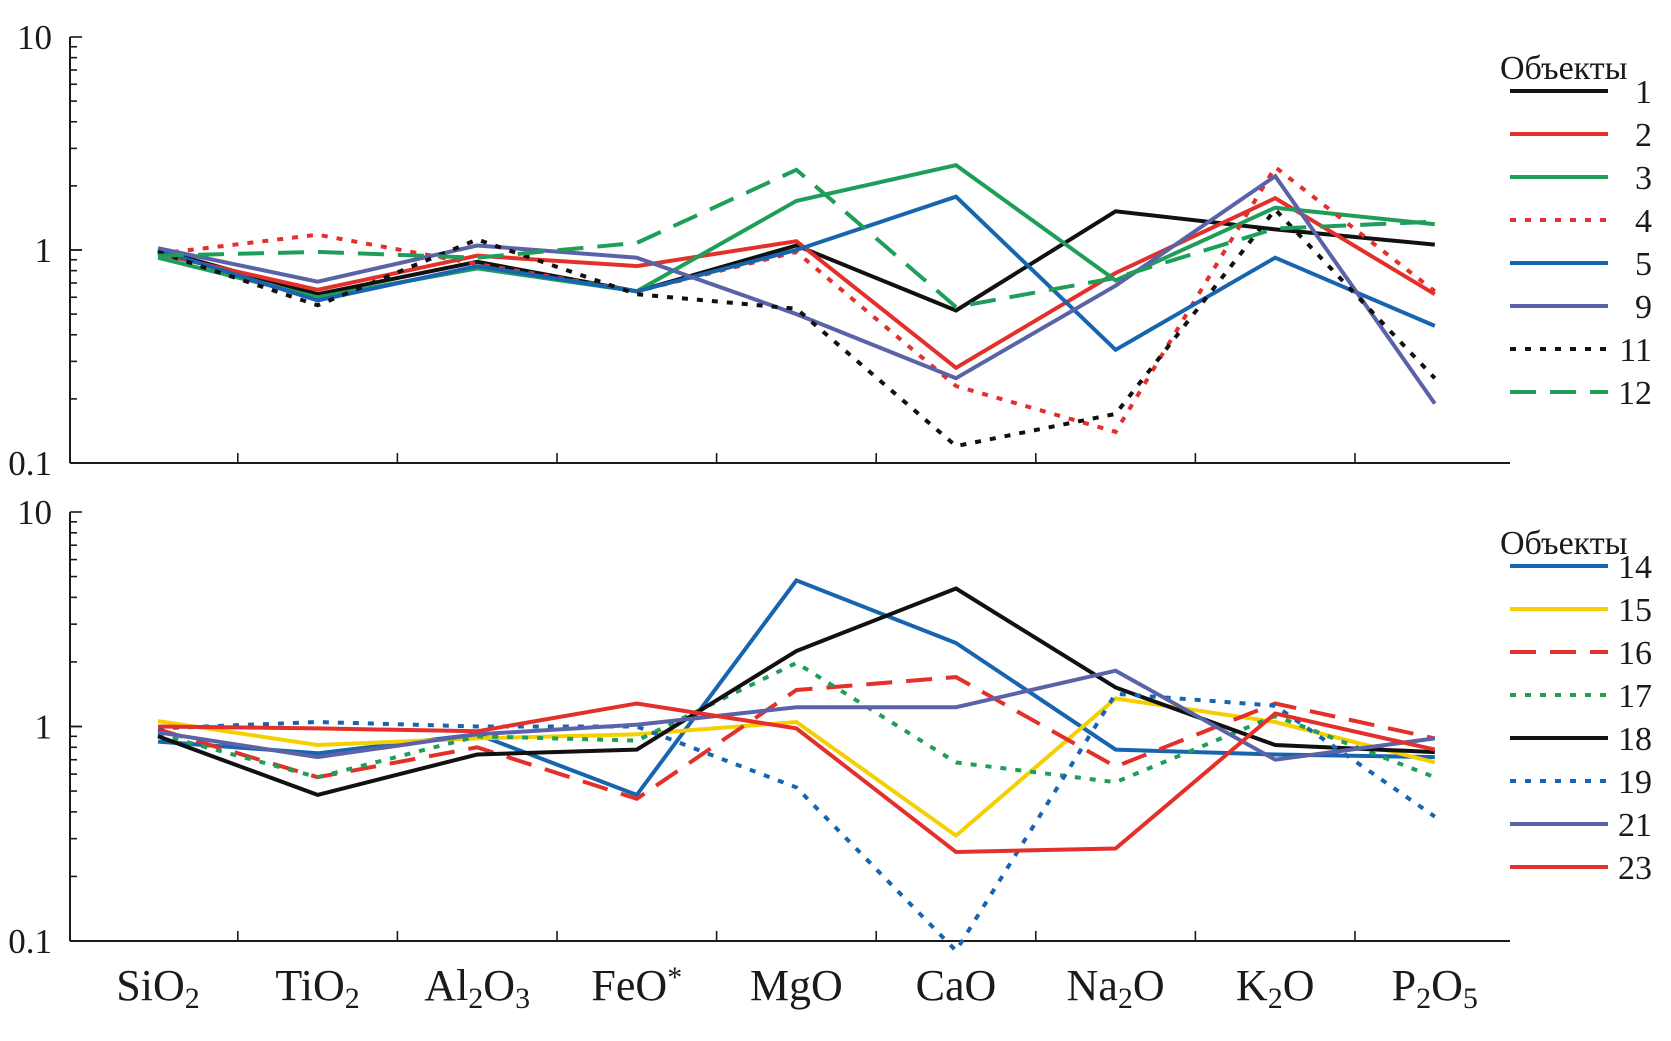 This screenshot has height=1041, width=1671. Describe the element at coordinates (1635, 825) in the screenshot. I see `legend-label-21: 21` at that location.